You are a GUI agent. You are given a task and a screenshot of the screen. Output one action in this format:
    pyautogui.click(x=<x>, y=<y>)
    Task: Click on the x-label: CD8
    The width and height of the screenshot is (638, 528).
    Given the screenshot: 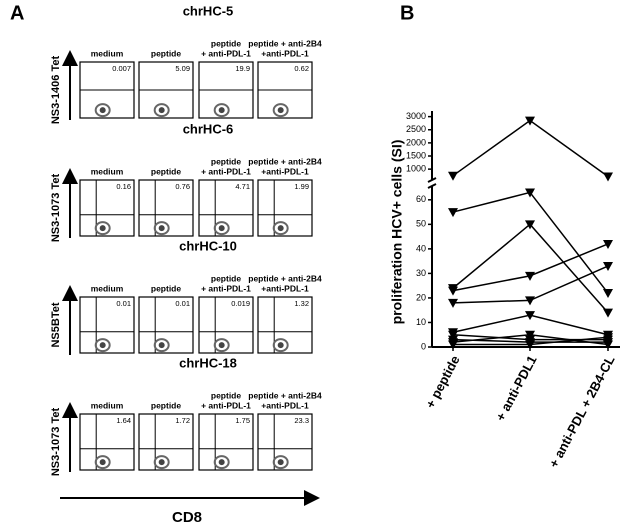 What is the action you would take?
    pyautogui.click(x=187, y=517)
    